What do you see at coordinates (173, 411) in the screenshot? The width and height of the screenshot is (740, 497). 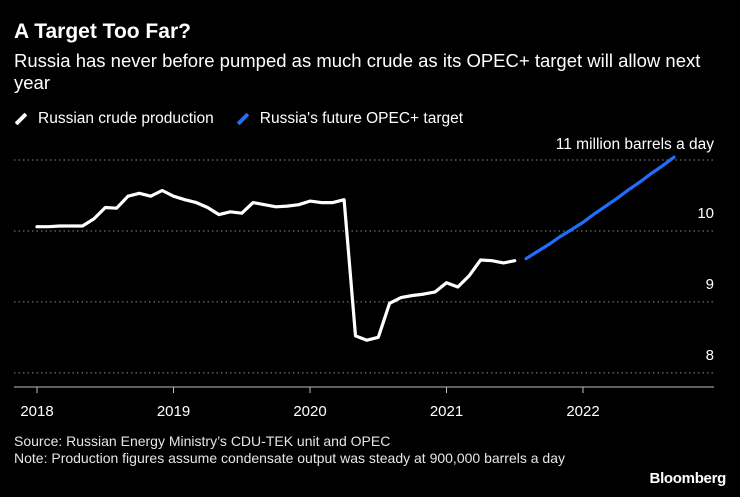 I see `x-tick-label: 2019` at bounding box center [173, 411].